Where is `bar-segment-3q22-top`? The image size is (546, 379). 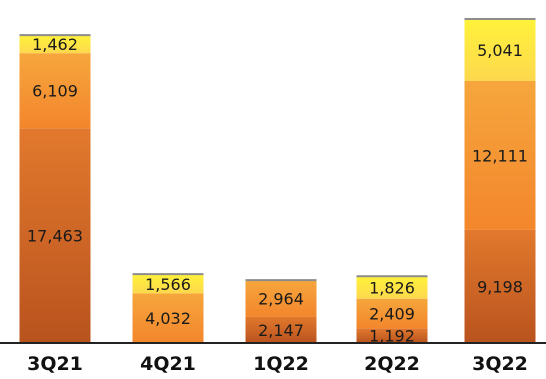 bar-segment-3q22-top is located at coordinates (500, 50).